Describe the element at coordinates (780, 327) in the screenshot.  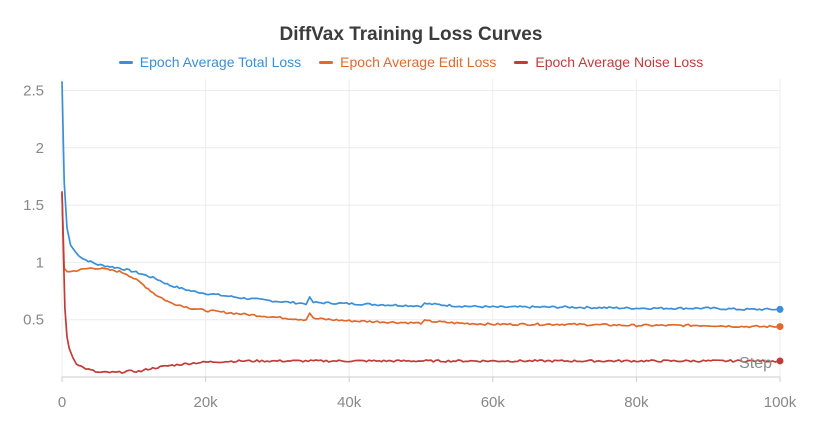
I see `series-endpoint-edit-loss` at that location.